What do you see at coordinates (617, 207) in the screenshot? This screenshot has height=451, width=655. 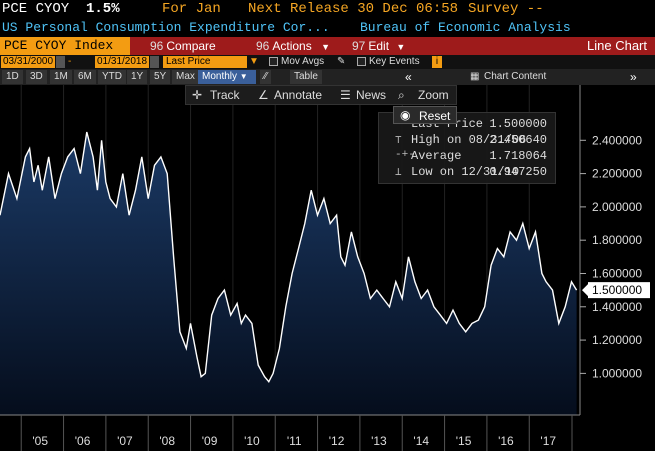 I see `y-tick-label: 2.000000` at bounding box center [617, 207].